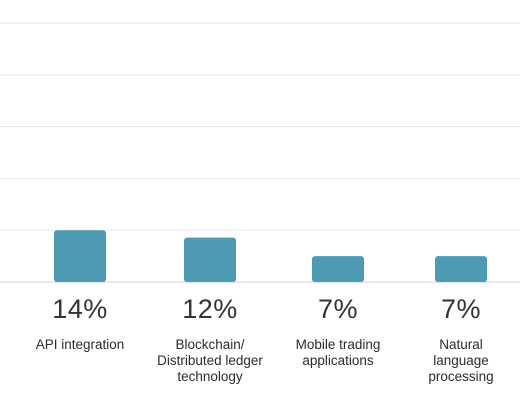 The image size is (520, 400). Describe the element at coordinates (338, 352) in the screenshot. I see `category-label: Mobile trading applications` at that location.